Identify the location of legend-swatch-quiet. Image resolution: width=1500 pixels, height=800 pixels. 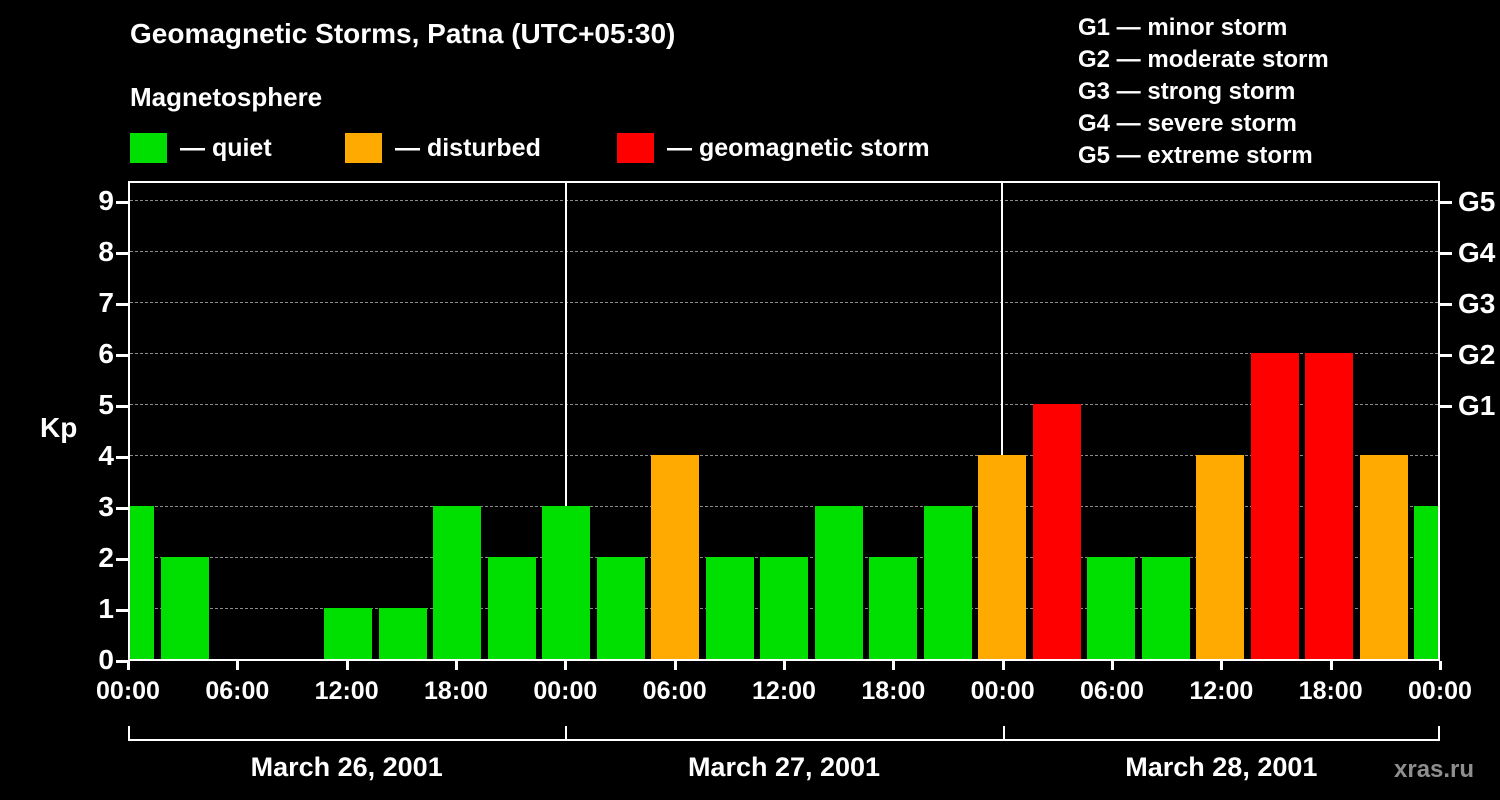
(148, 148).